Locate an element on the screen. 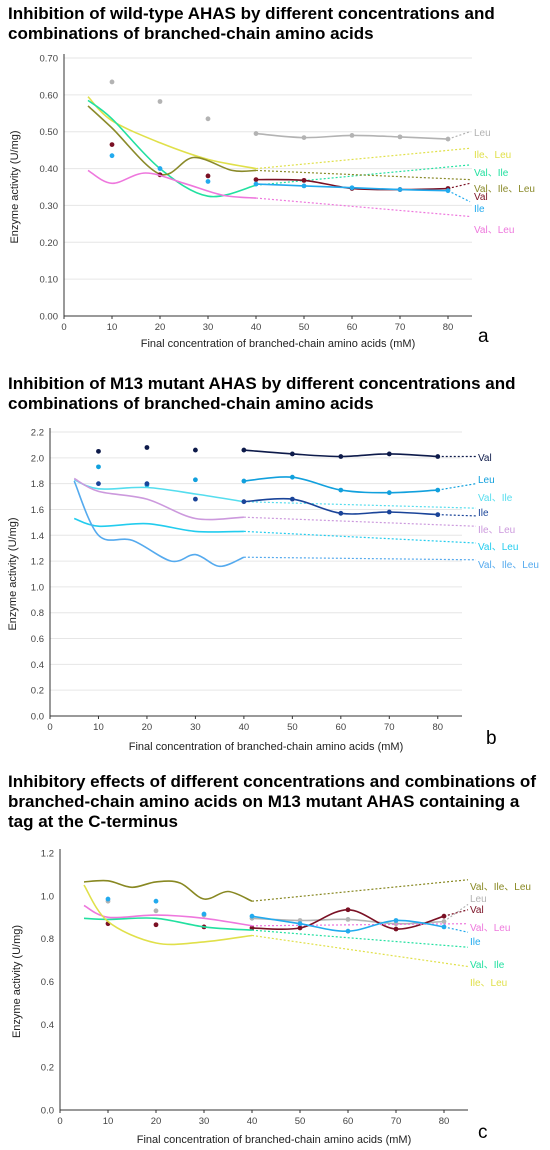 This screenshot has height=1150, width=550. y-tick-label: 1.4 is located at coordinates (37, 536).